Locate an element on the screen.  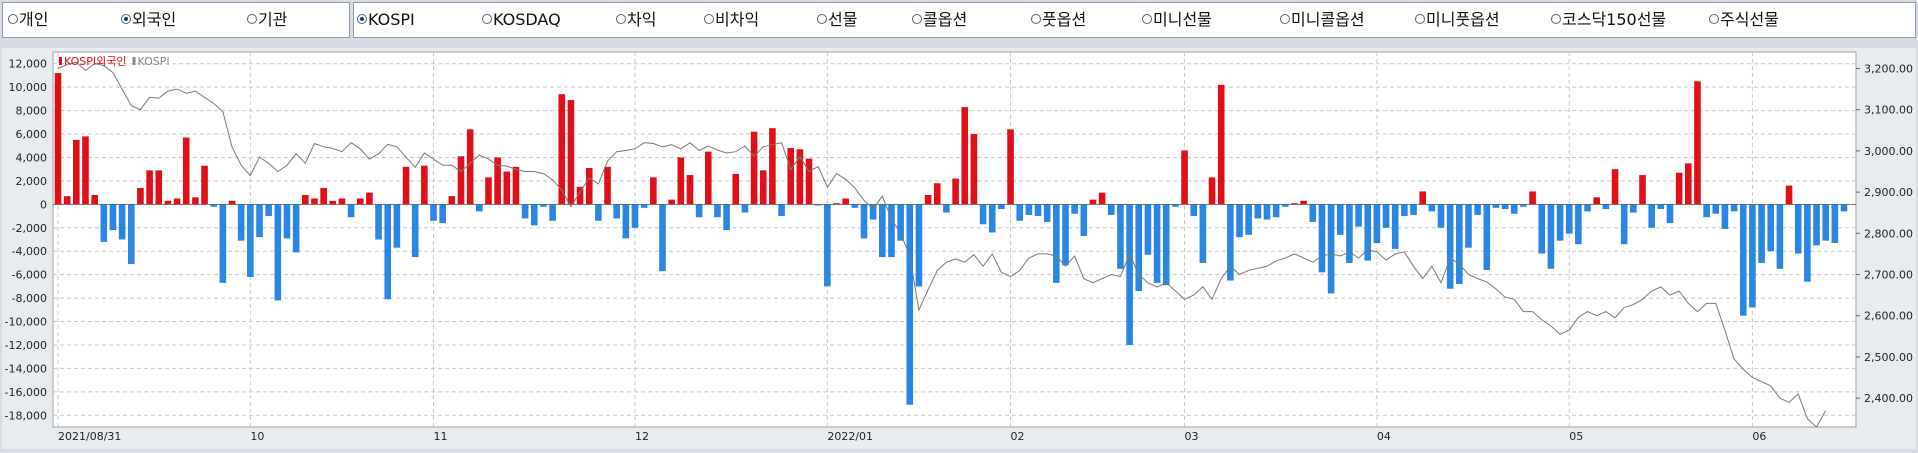
market-option-4: 선물 is located at coordinates (837, 20).